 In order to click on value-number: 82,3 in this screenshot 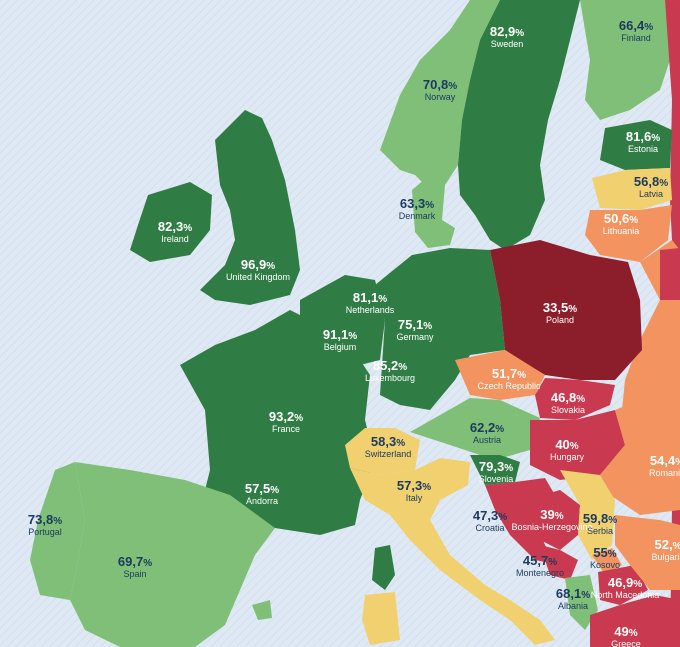, I will do `click(170, 226)`.